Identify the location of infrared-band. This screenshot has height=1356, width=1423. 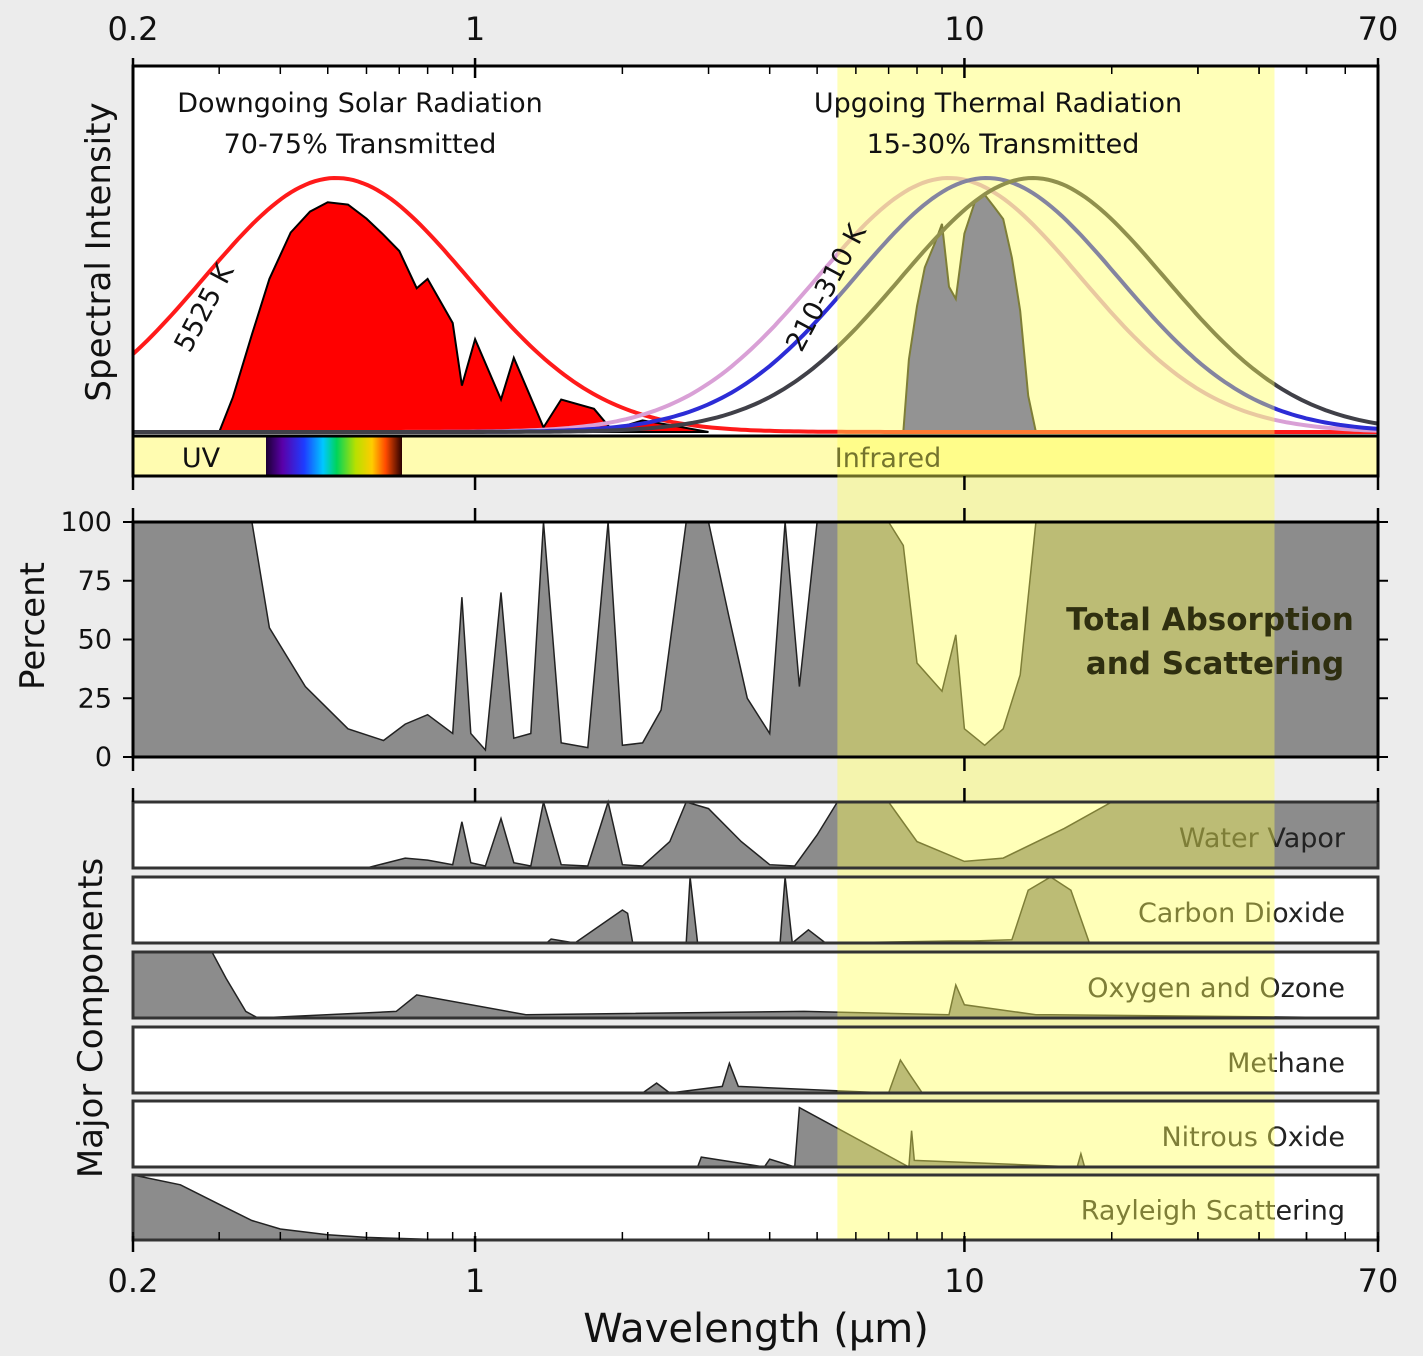
(890, 456).